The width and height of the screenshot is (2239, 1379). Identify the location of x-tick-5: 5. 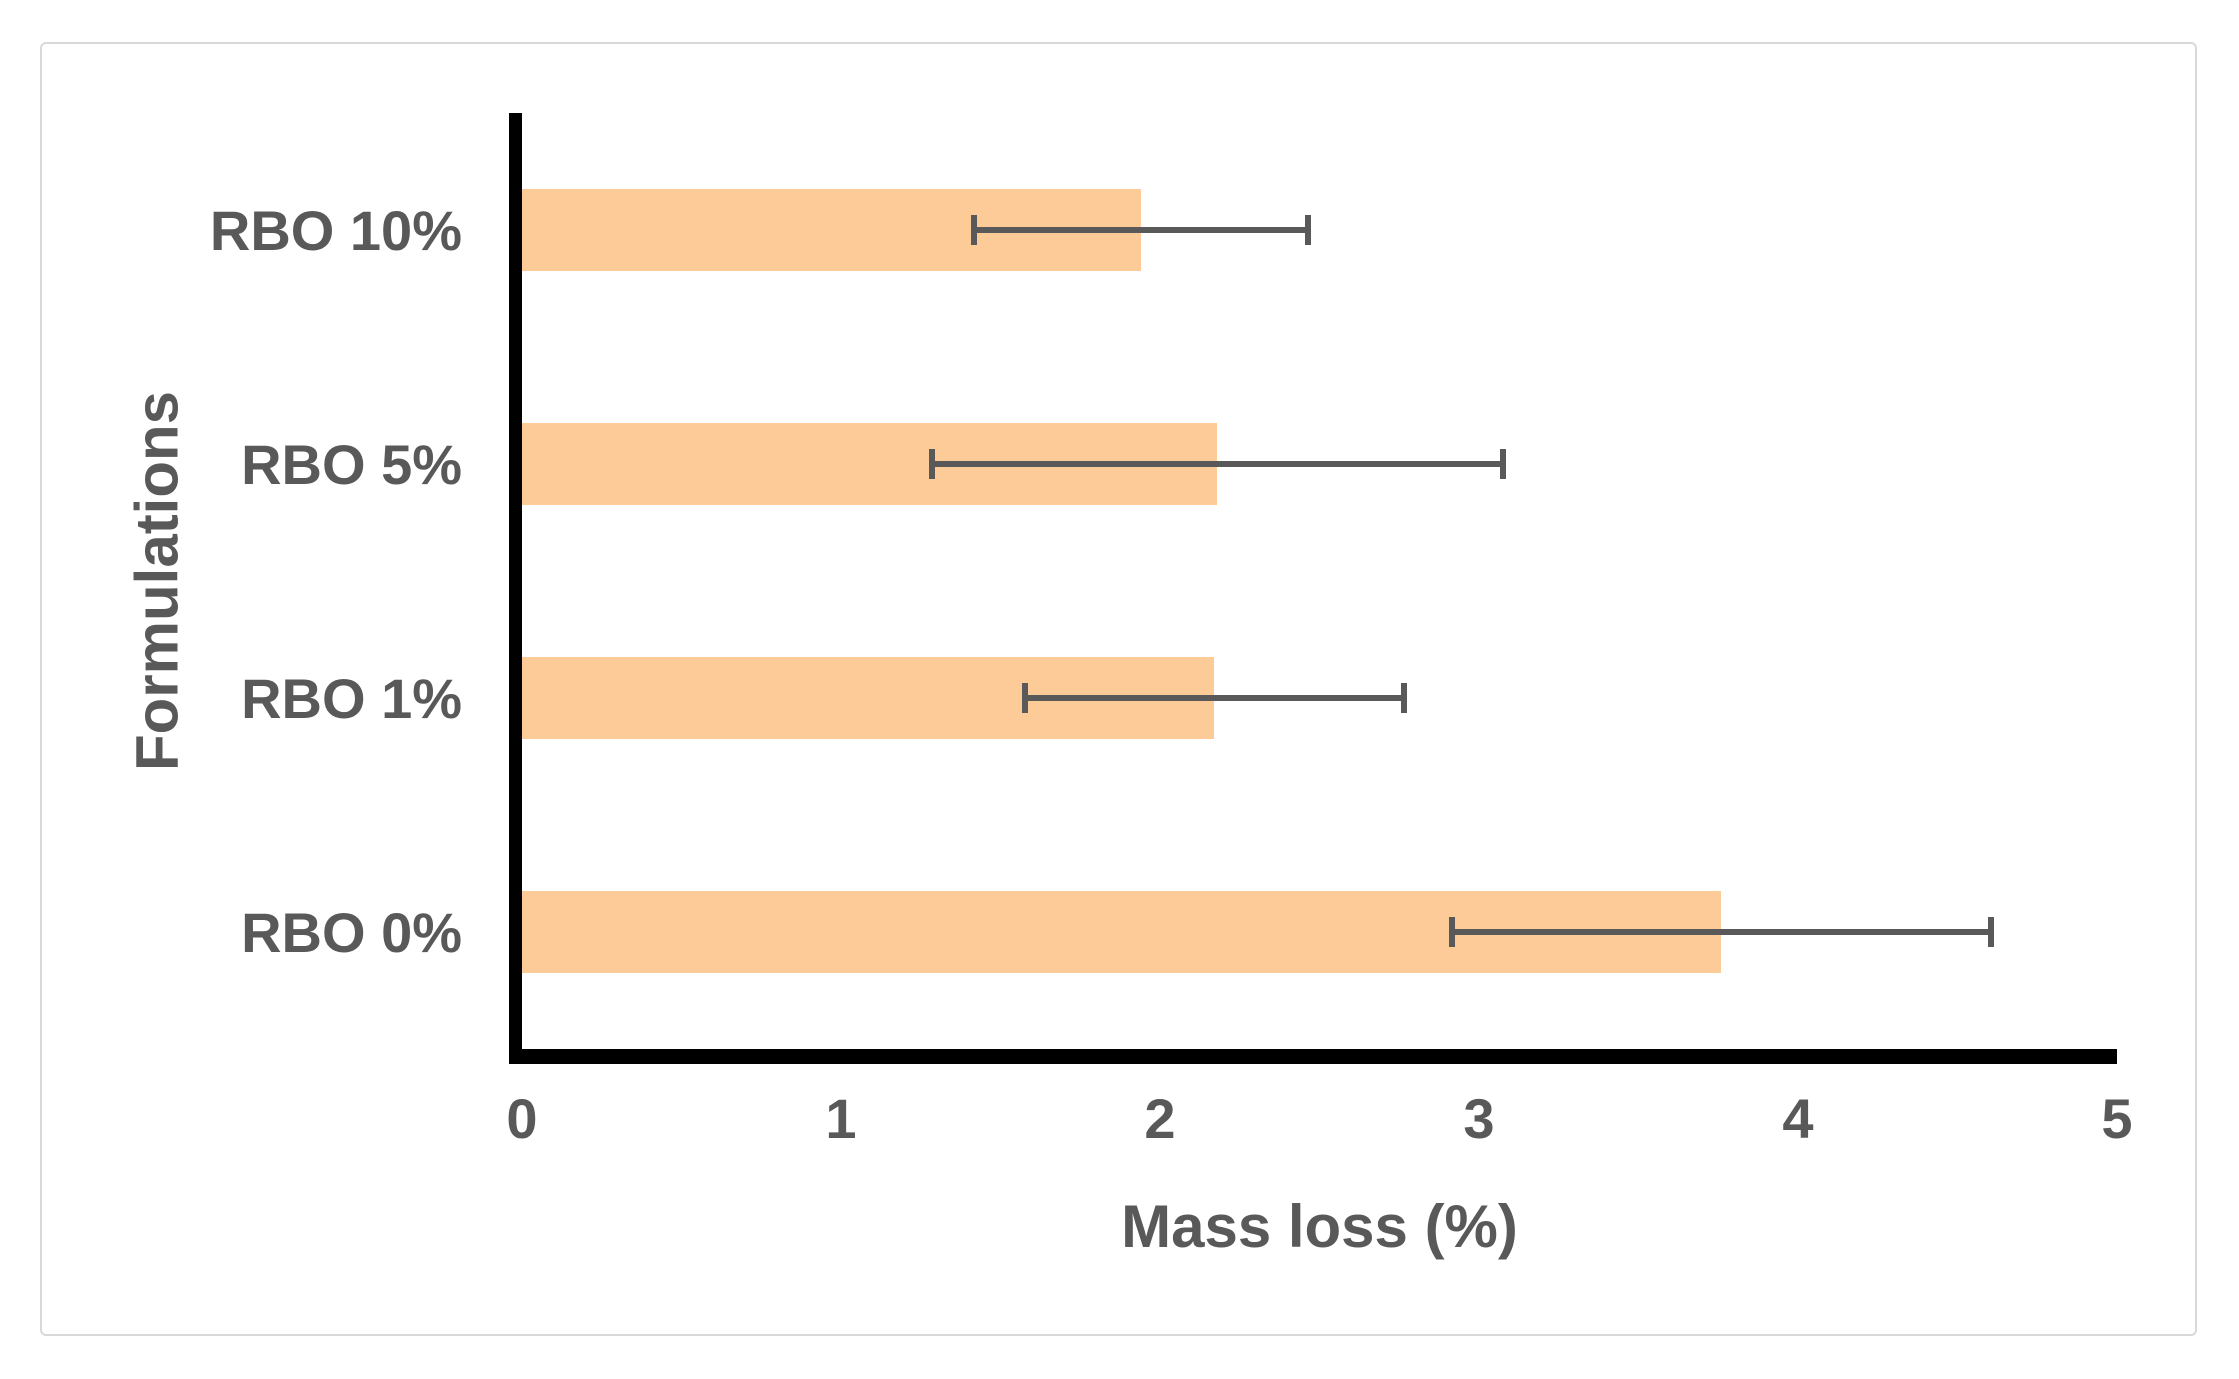
(2117, 1118).